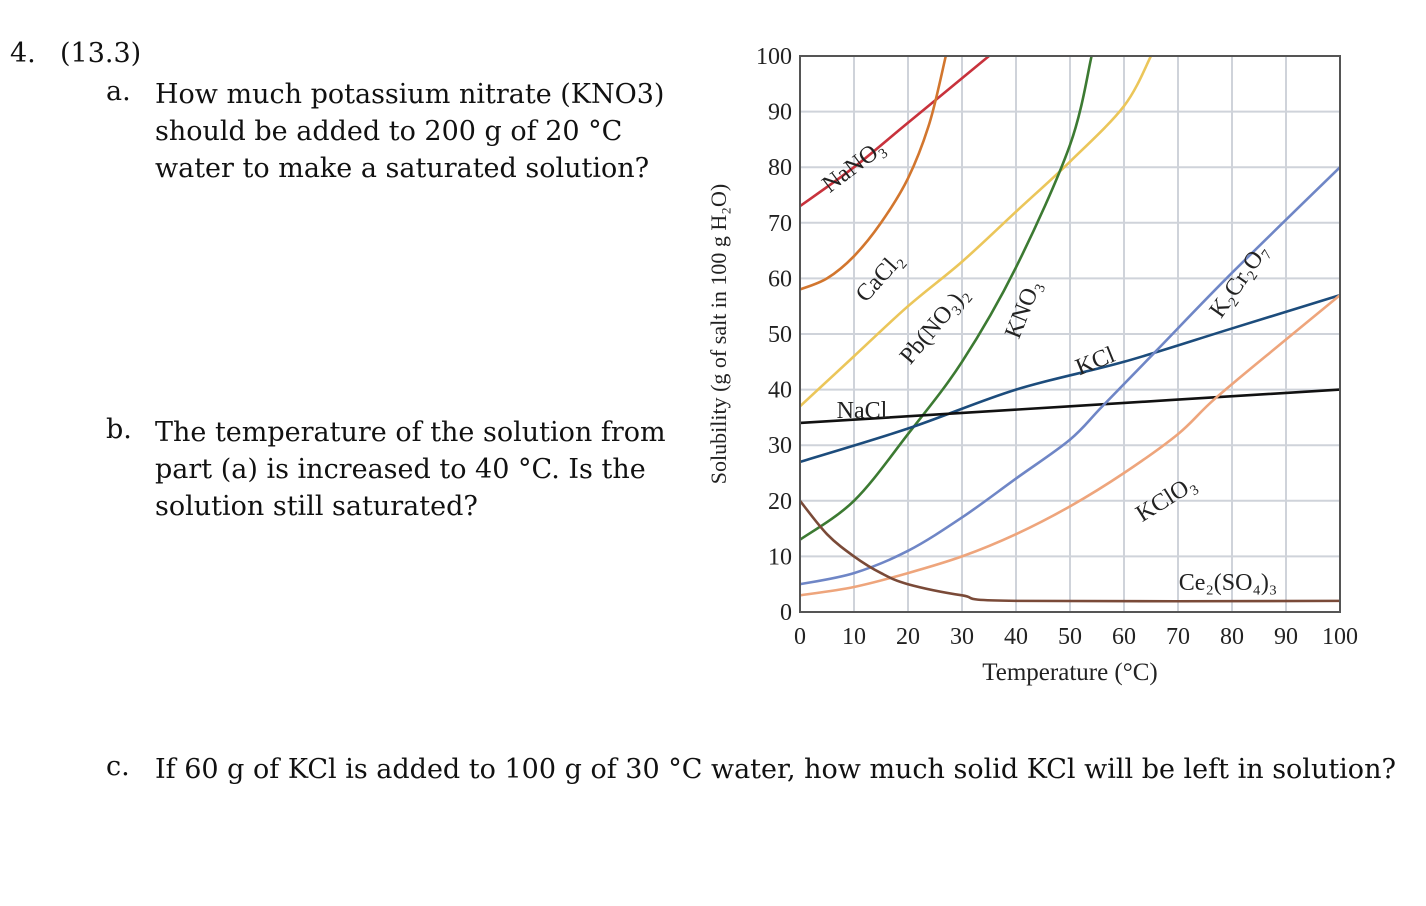 This screenshot has width=1426, height=906. I want to click on part-b-letter: b., so click(119, 429).